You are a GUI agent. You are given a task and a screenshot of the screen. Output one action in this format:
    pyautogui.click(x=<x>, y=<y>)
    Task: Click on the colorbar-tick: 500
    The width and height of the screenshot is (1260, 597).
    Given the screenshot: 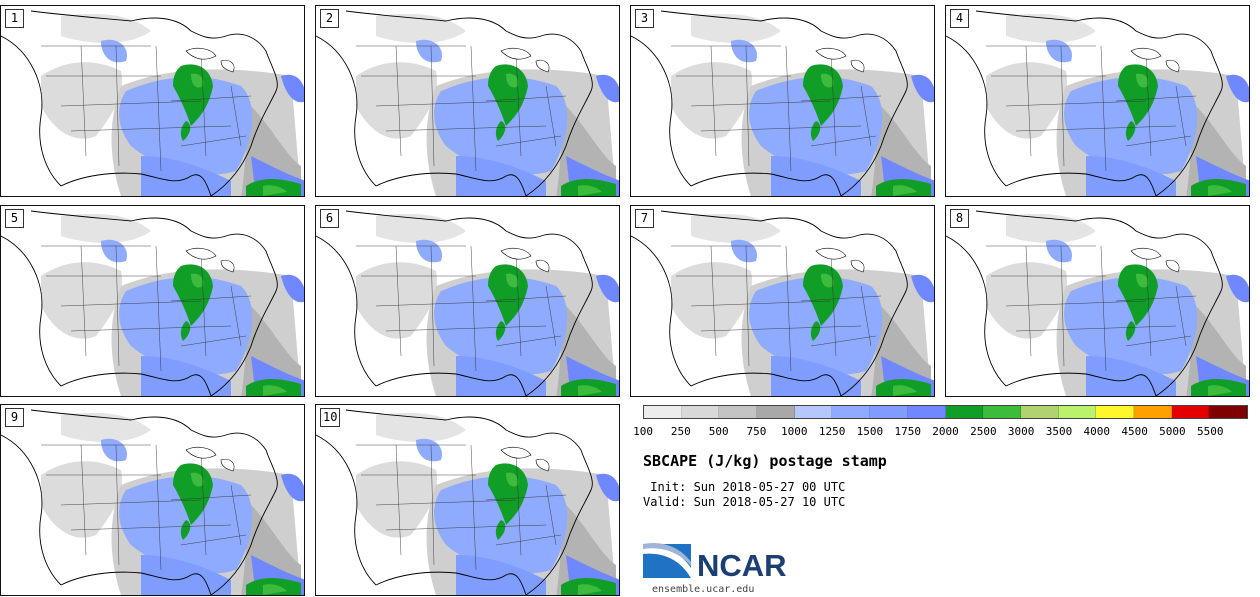 What is the action you would take?
    pyautogui.click(x=718, y=431)
    